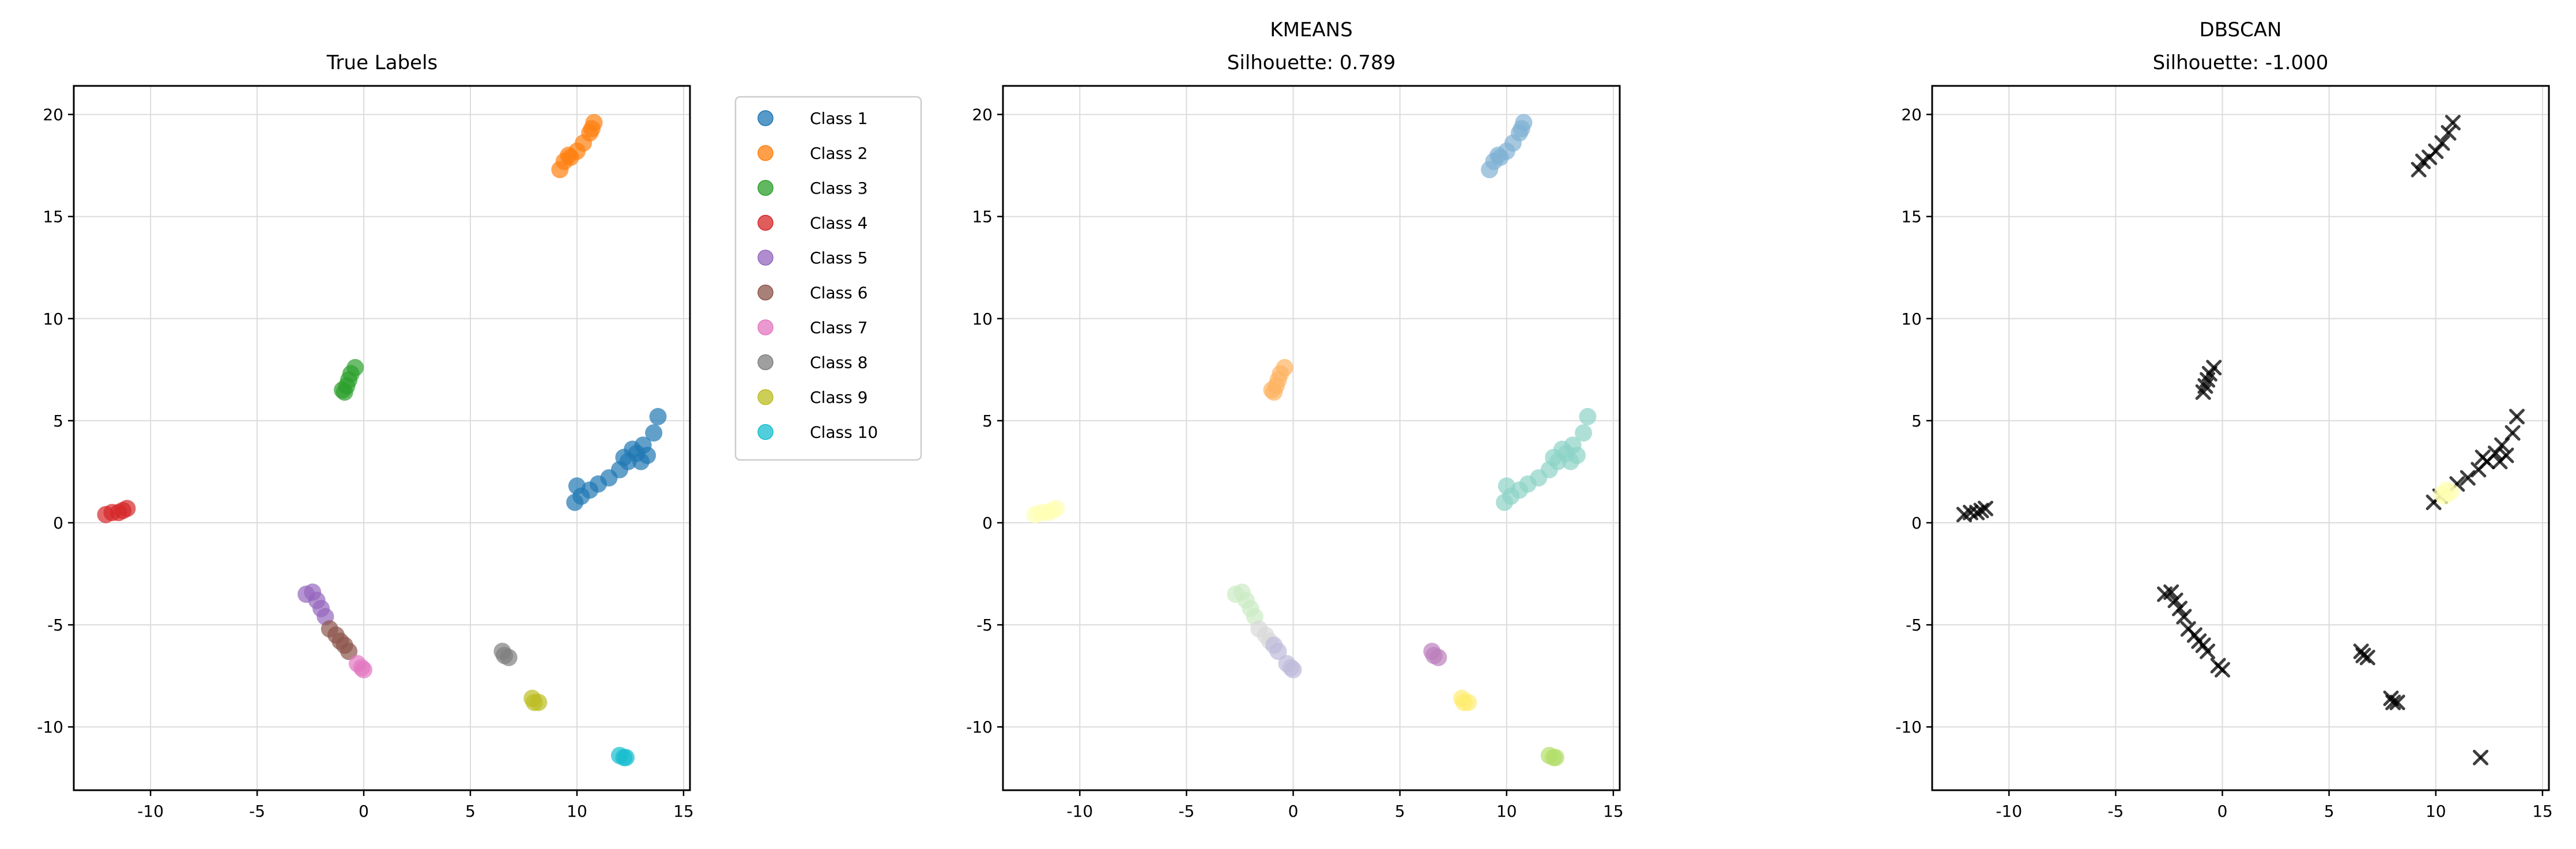  What do you see at coordinates (381, 63) in the screenshot?
I see `panel-title: True Labels` at bounding box center [381, 63].